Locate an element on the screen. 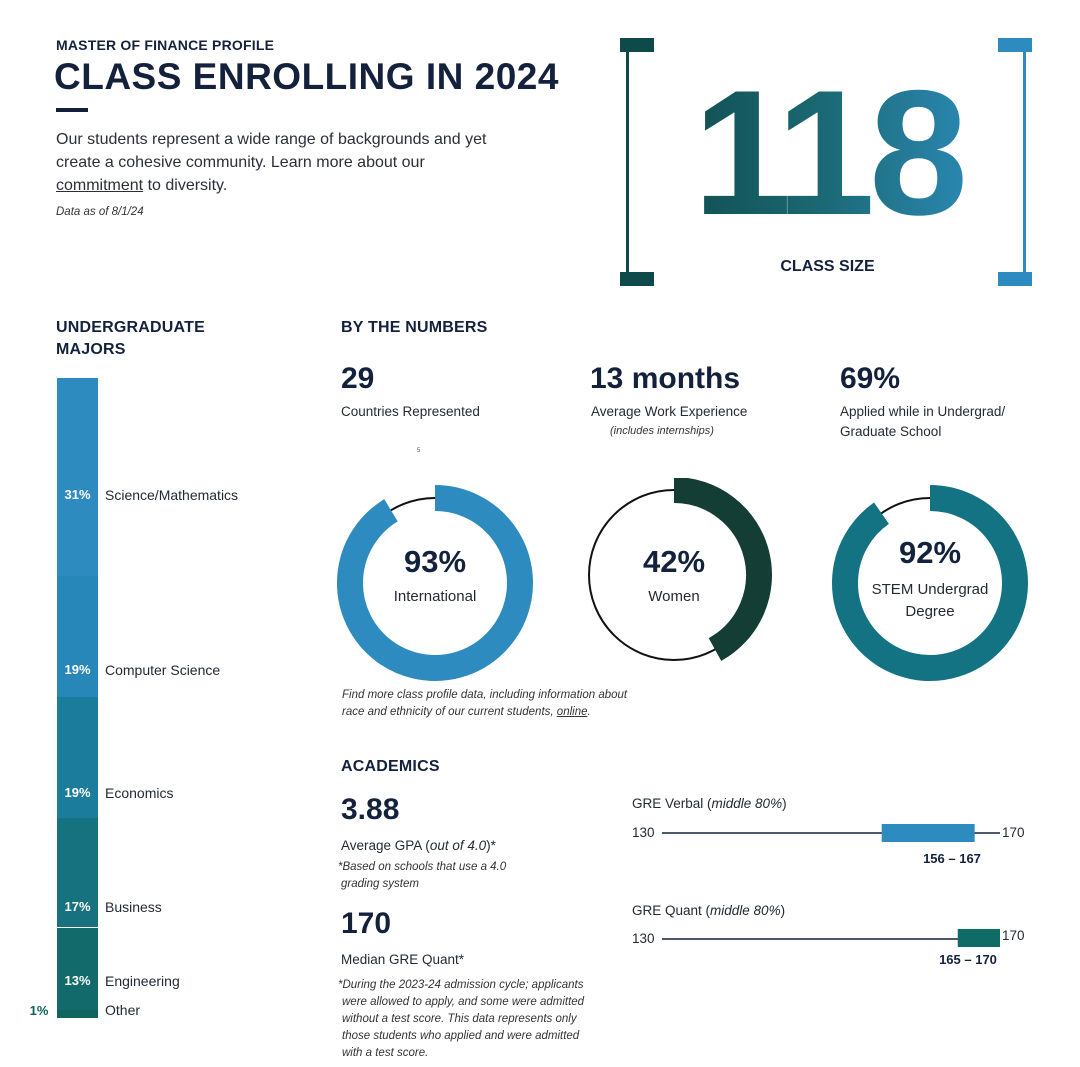 The width and height of the screenshot is (1080, 1067). donut-stem-arc is located at coordinates (930, 583).